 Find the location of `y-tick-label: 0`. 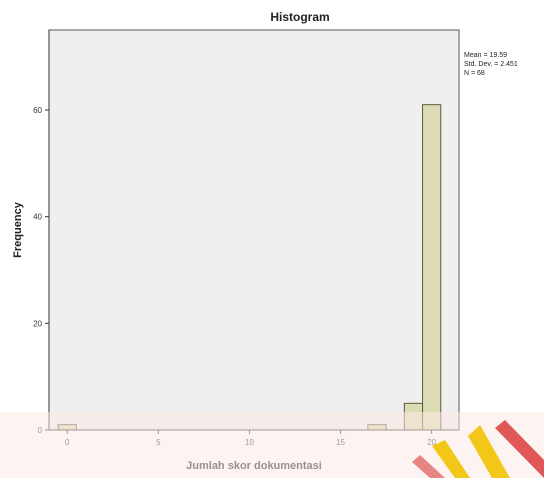

y-tick-label: 0 is located at coordinates (40, 430).